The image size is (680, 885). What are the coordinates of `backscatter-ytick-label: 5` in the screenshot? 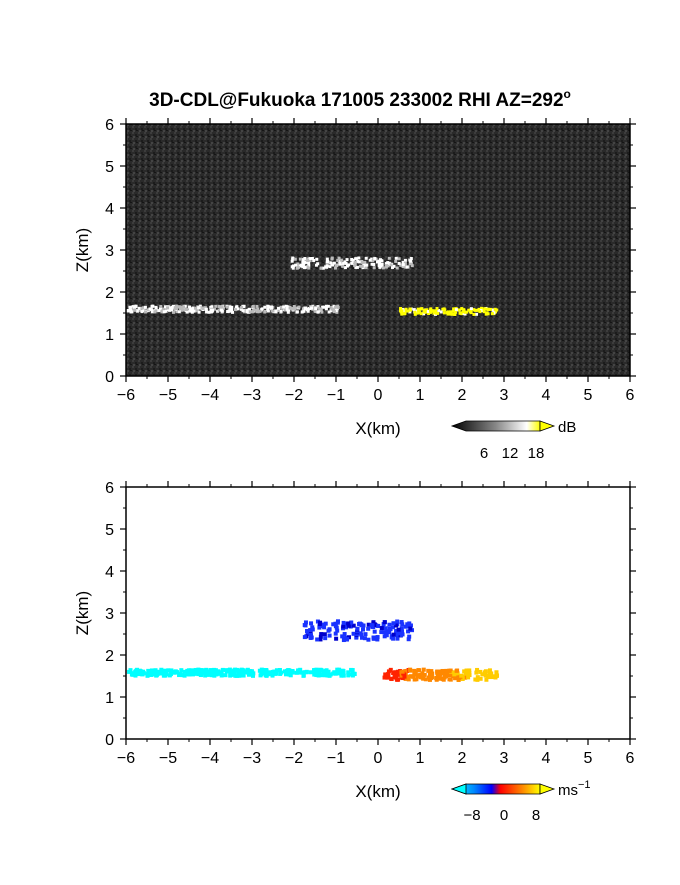 It's located at (109, 167).